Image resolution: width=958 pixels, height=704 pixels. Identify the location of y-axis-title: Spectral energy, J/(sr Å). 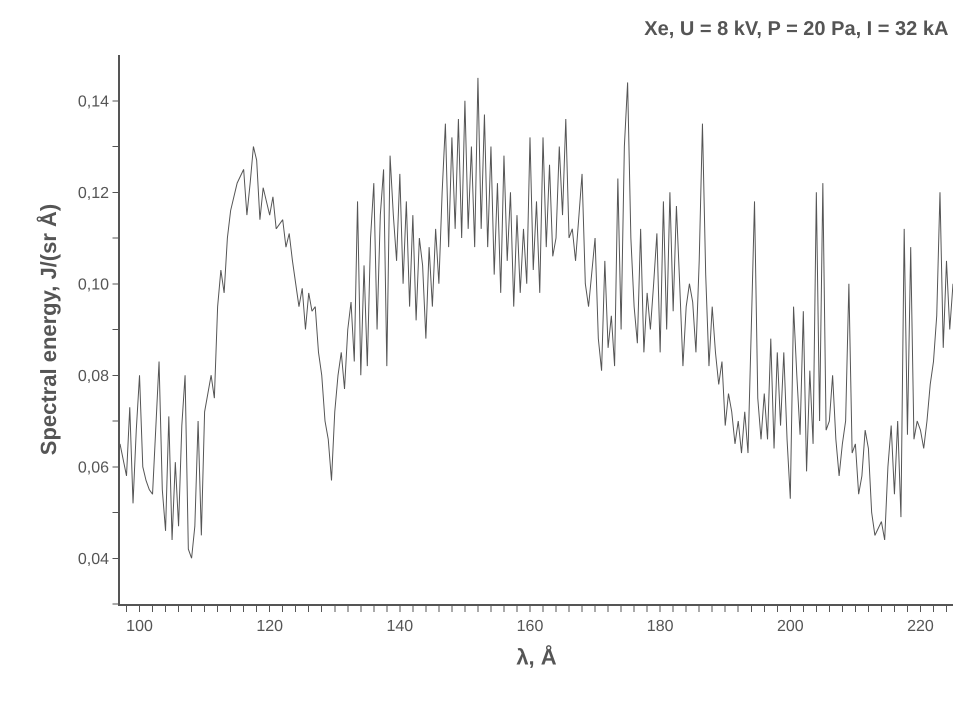
(49, 330).